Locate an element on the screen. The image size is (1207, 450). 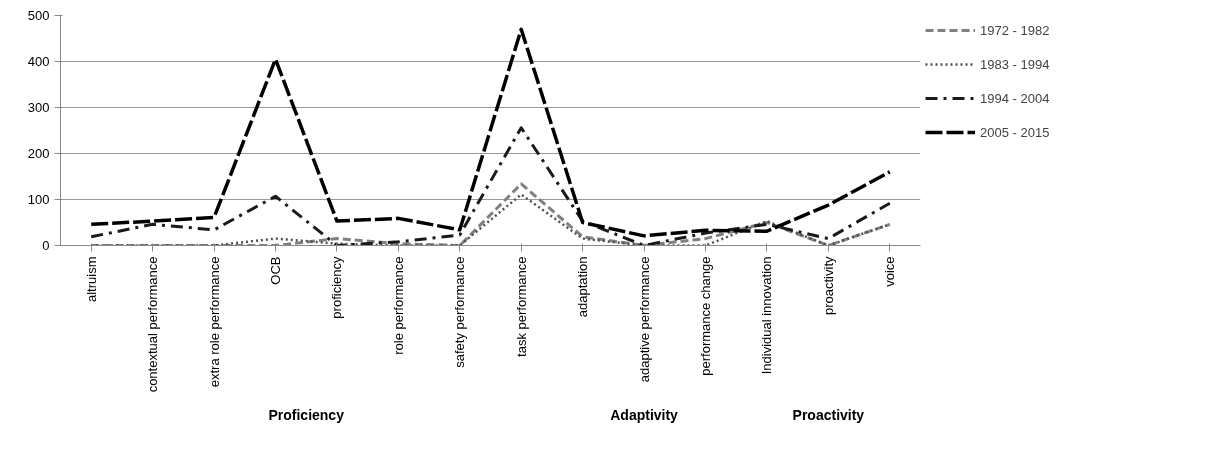
x-tick-label: adaptation is located at coordinates (583, 287).